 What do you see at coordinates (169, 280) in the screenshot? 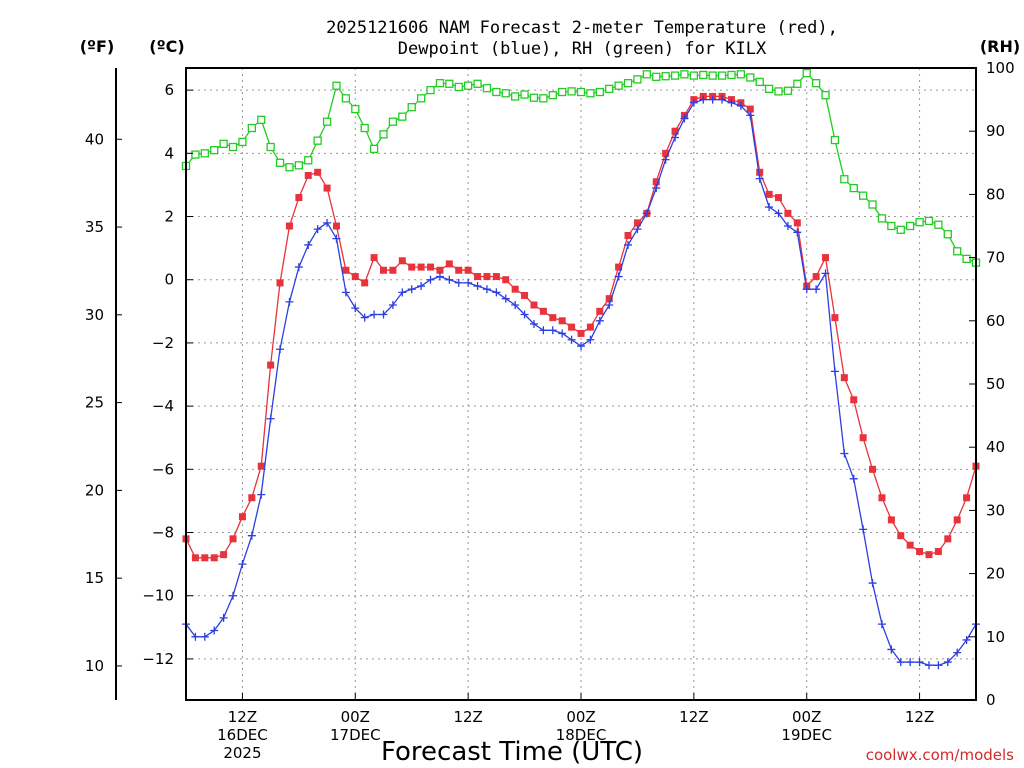
I see `celsius-tick-label: 0` at bounding box center [169, 280].